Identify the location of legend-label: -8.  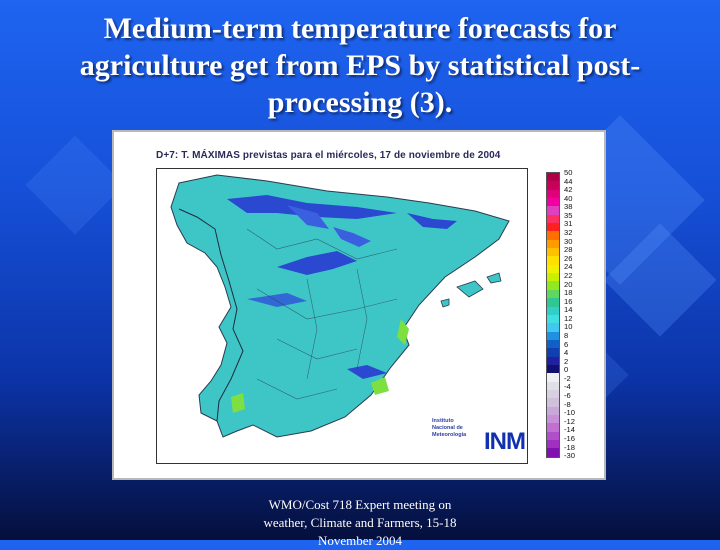
(567, 404).